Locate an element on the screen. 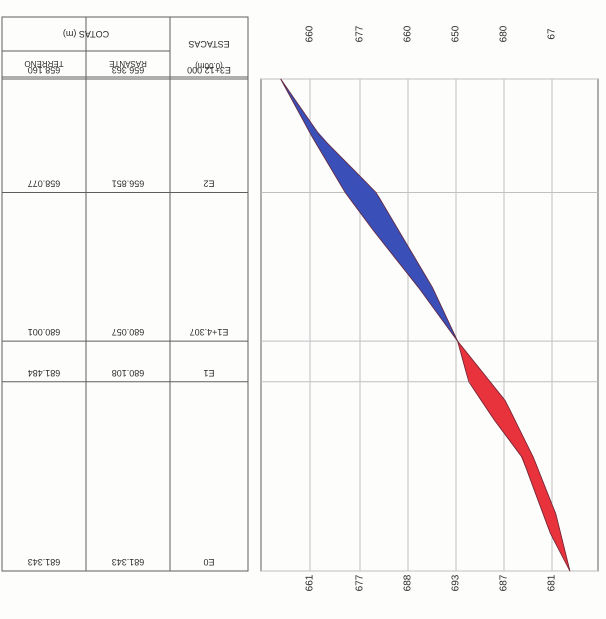  scale-label: (0.00m) is located at coordinates (209, 65).